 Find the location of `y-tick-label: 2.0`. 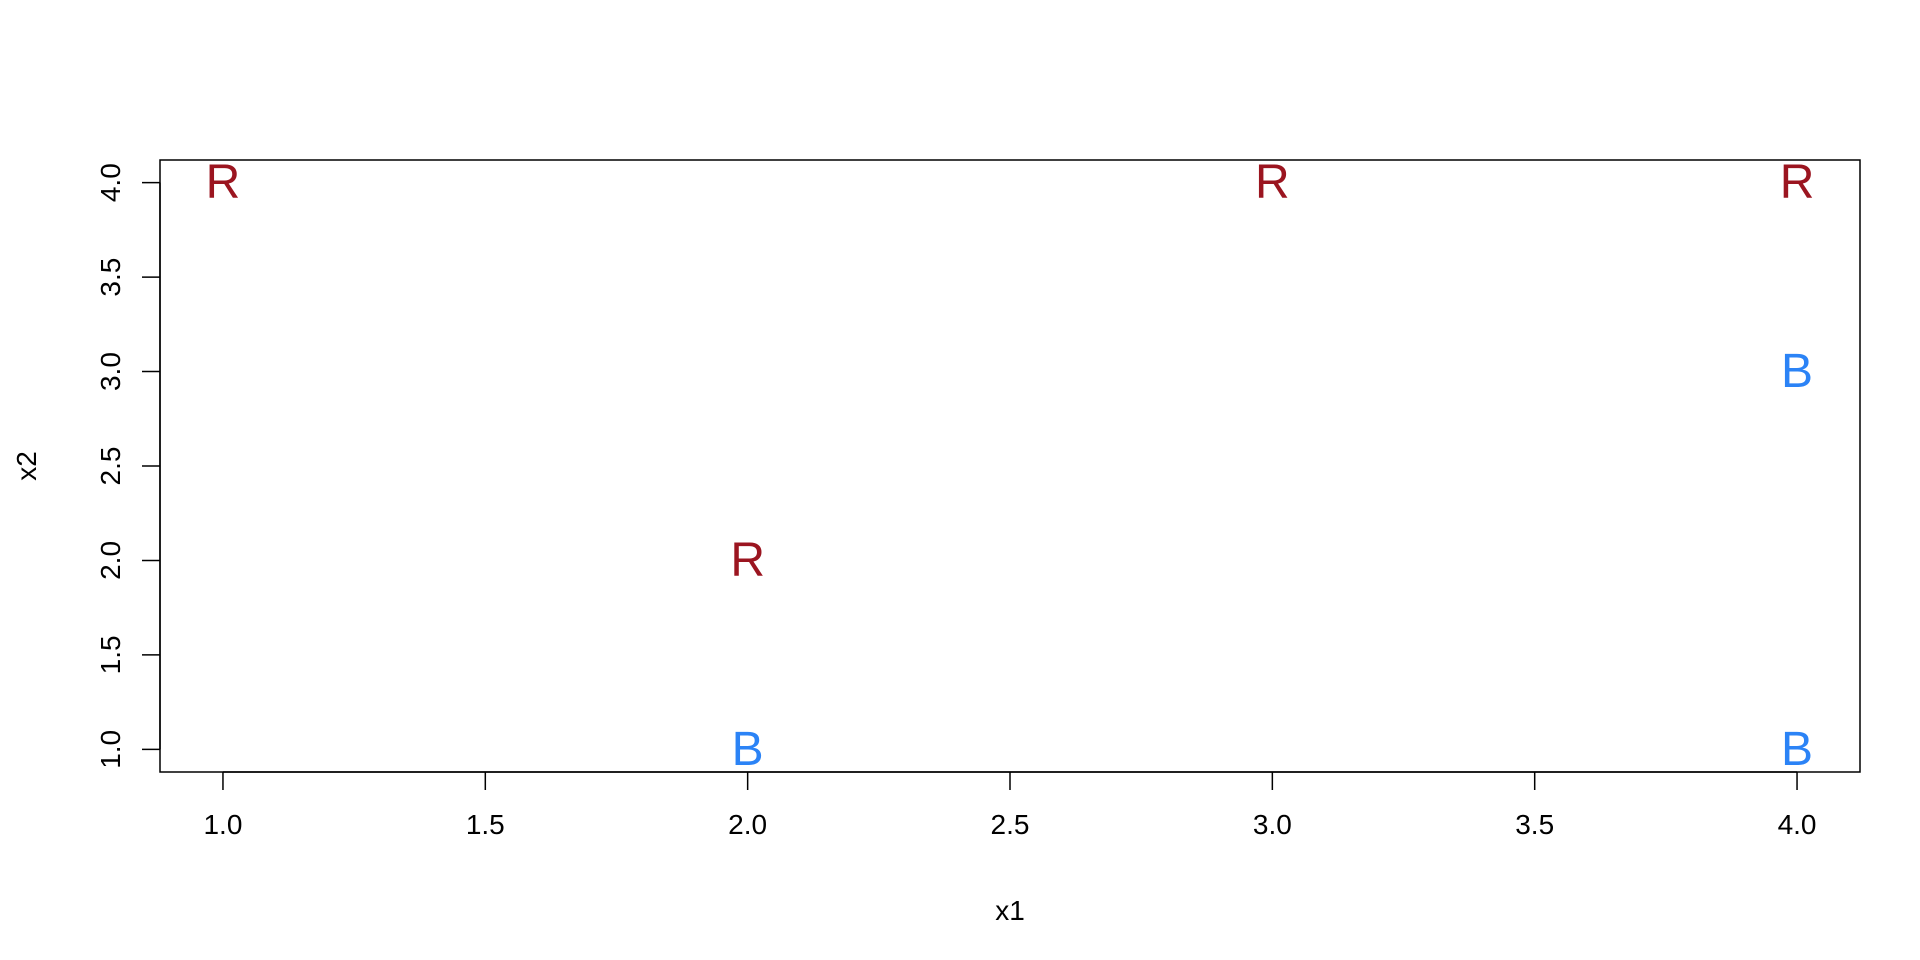

y-tick-label: 2.0 is located at coordinates (110, 560).